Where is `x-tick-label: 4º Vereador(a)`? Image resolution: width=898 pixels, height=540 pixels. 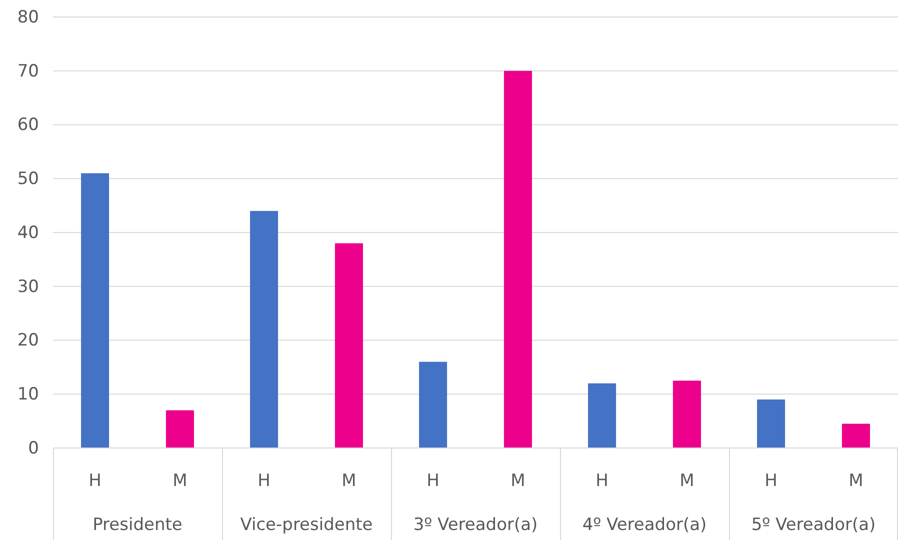 x-tick-label: 4º Vereador(a) is located at coordinates (644, 525).